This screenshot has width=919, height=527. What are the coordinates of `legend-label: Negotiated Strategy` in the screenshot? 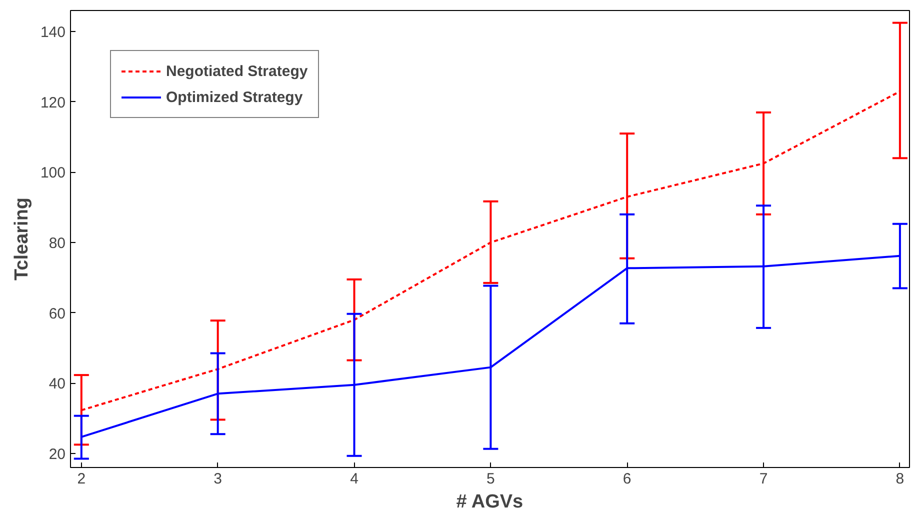 It's located at (237, 71).